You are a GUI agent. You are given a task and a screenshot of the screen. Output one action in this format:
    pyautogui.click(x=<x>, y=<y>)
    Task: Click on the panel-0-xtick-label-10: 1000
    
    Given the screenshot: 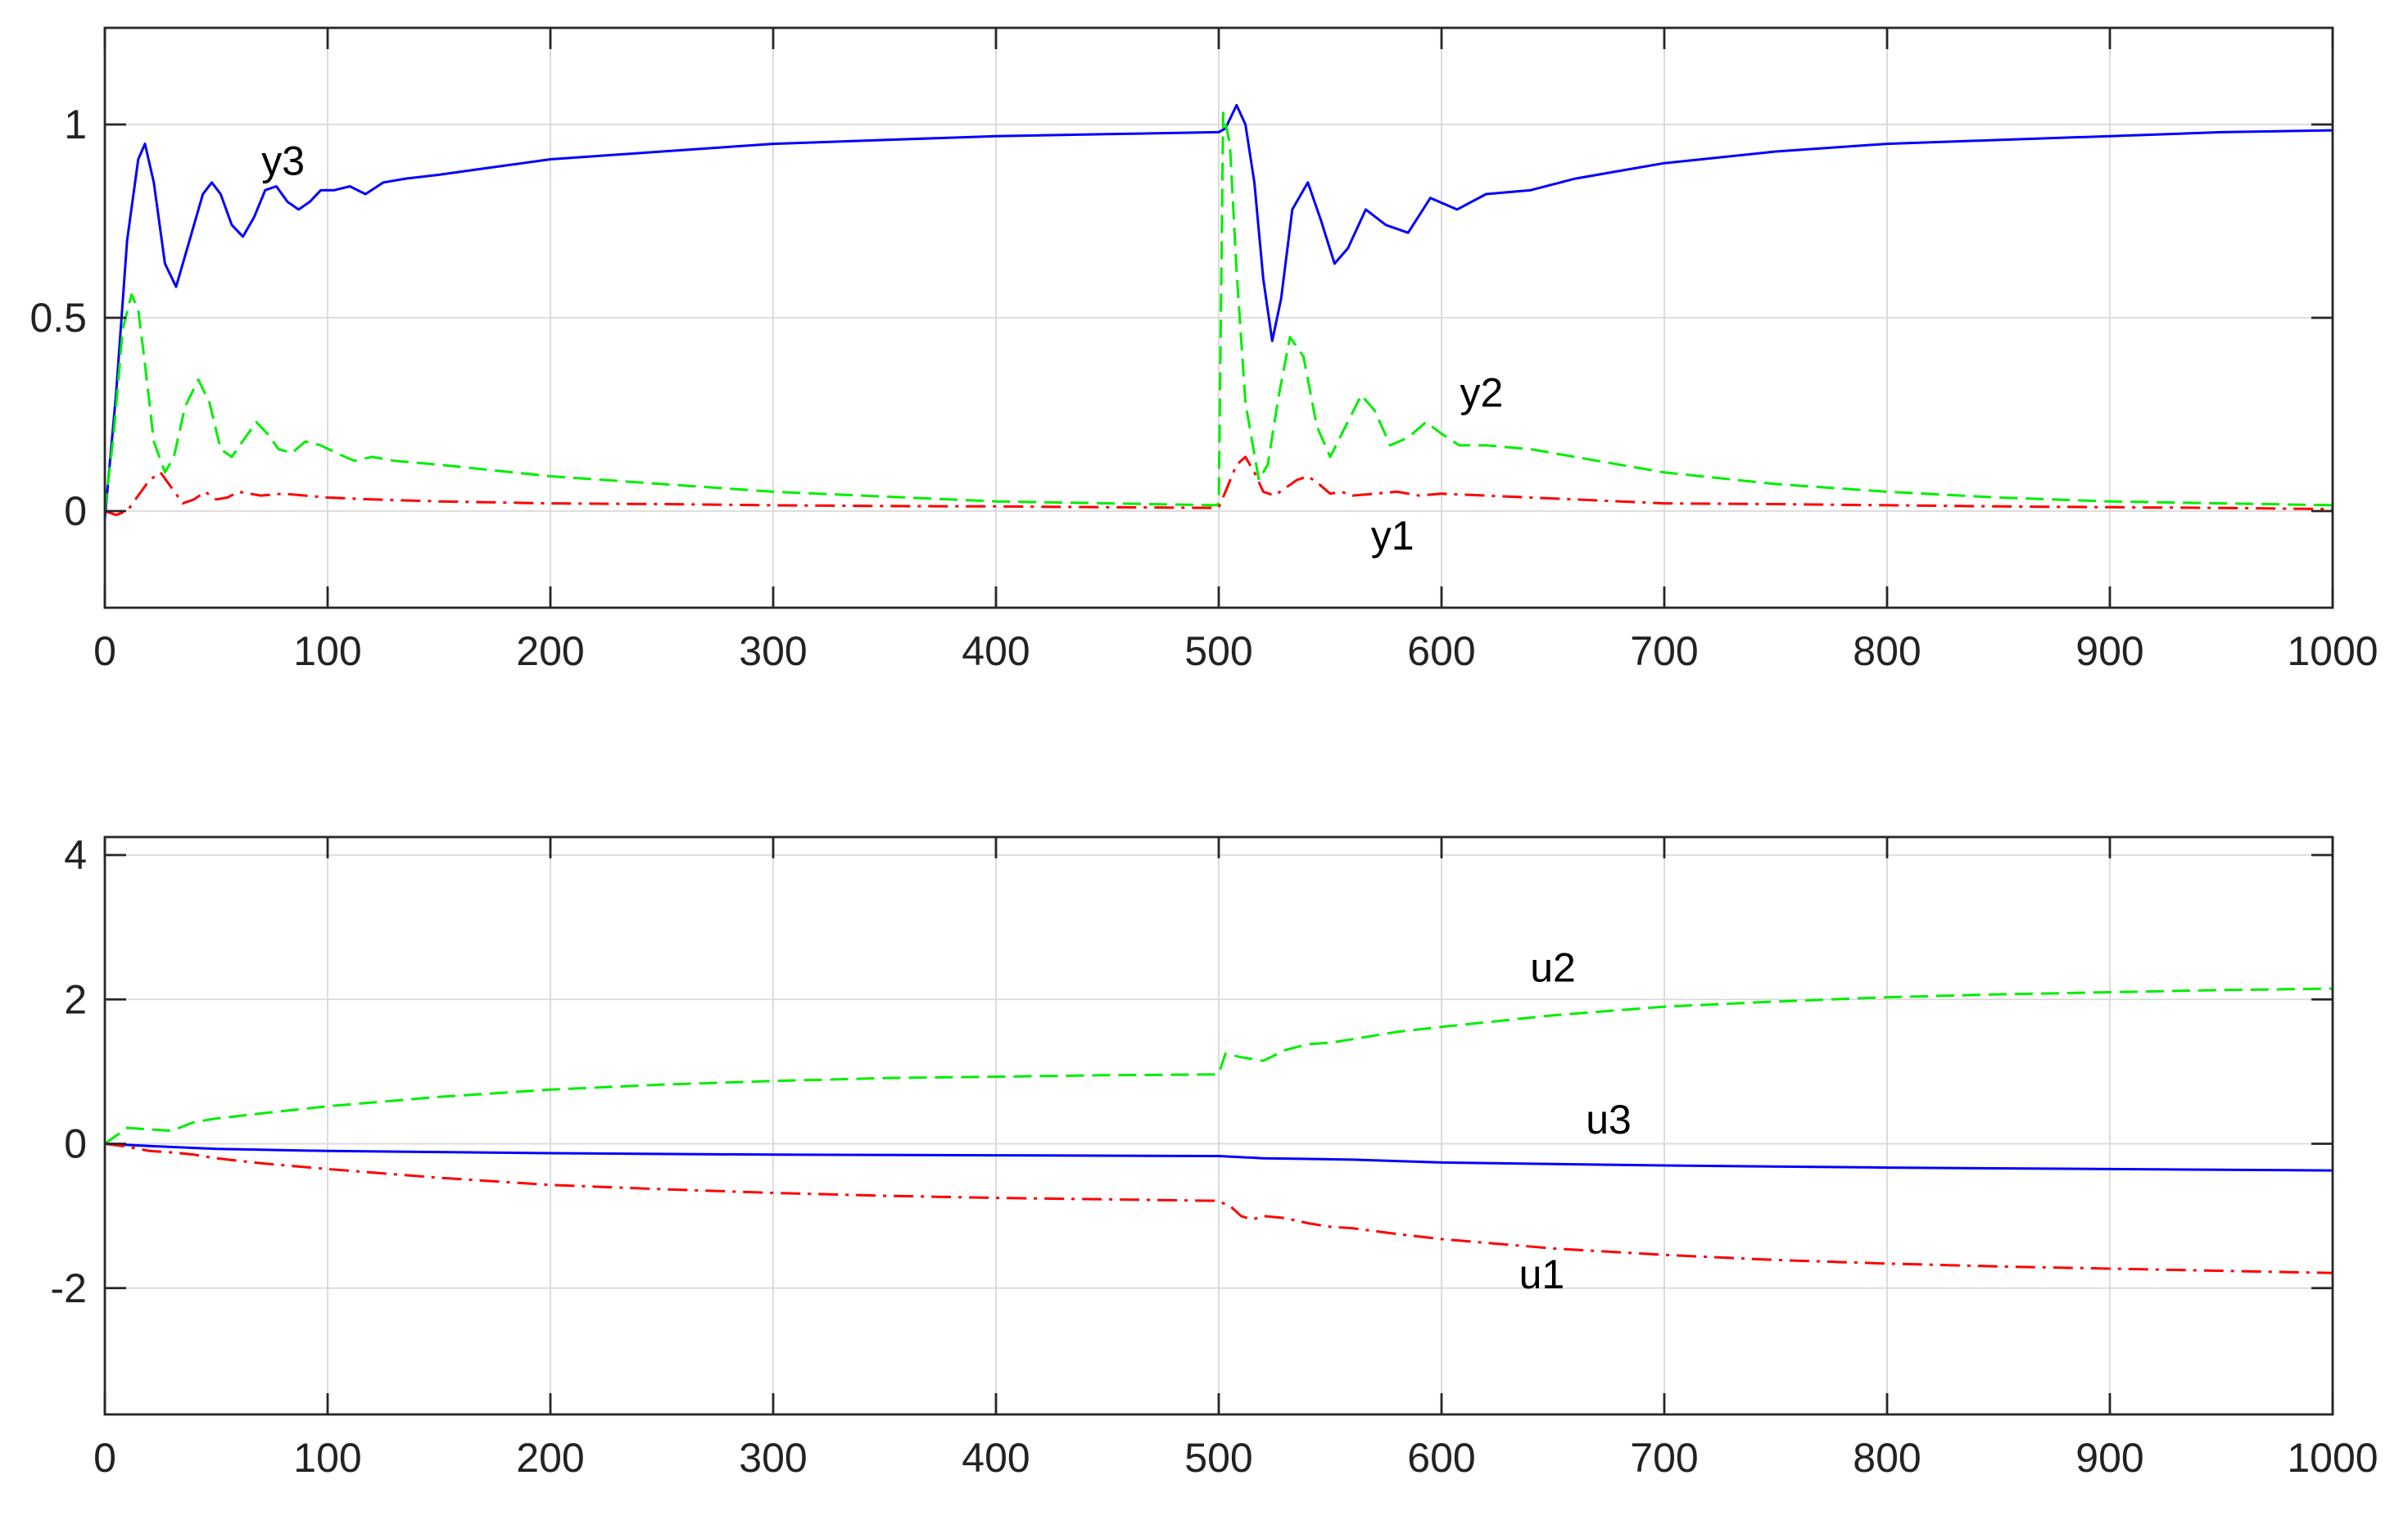 What is the action you would take?
    pyautogui.click(x=2332, y=651)
    